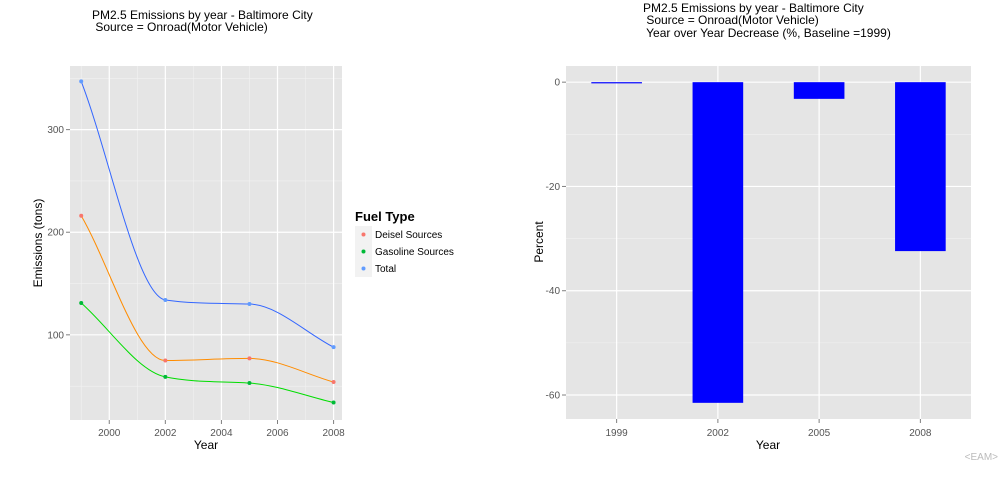 The height and width of the screenshot is (480, 1000). Describe the element at coordinates (408, 235) in the screenshot. I see `legend-label: Deisel Sources` at that location.